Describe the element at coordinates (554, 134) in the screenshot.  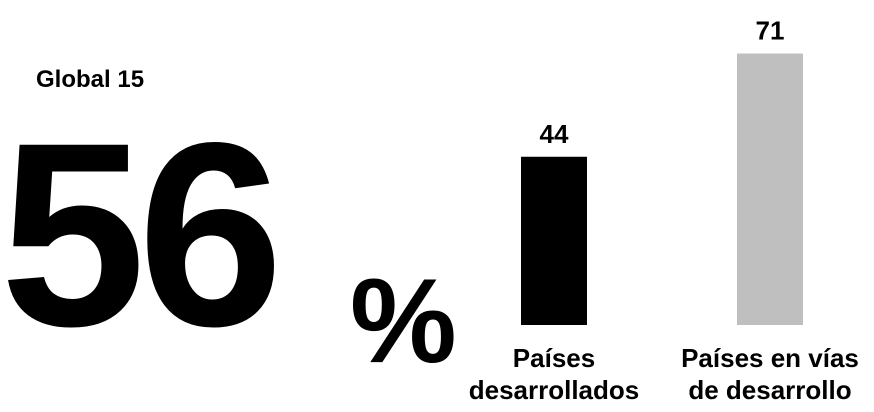
I see `value-label: 44` at that location.